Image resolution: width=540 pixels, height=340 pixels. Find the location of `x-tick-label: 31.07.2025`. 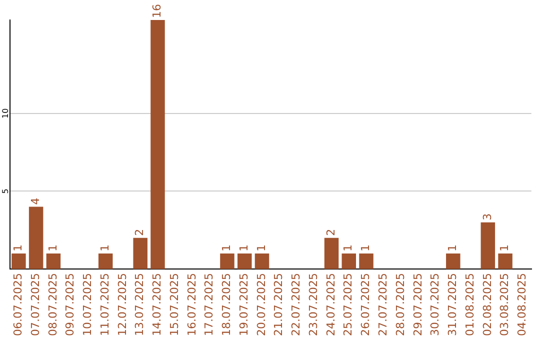

x-tick-label: 31.07.2025 is located at coordinates (453, 304).